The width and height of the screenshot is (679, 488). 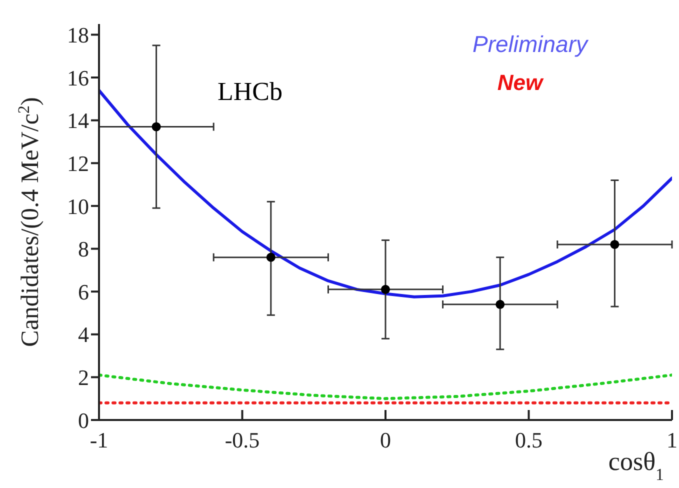 I want to click on y-tick-label: 2, so click(x=83, y=377).